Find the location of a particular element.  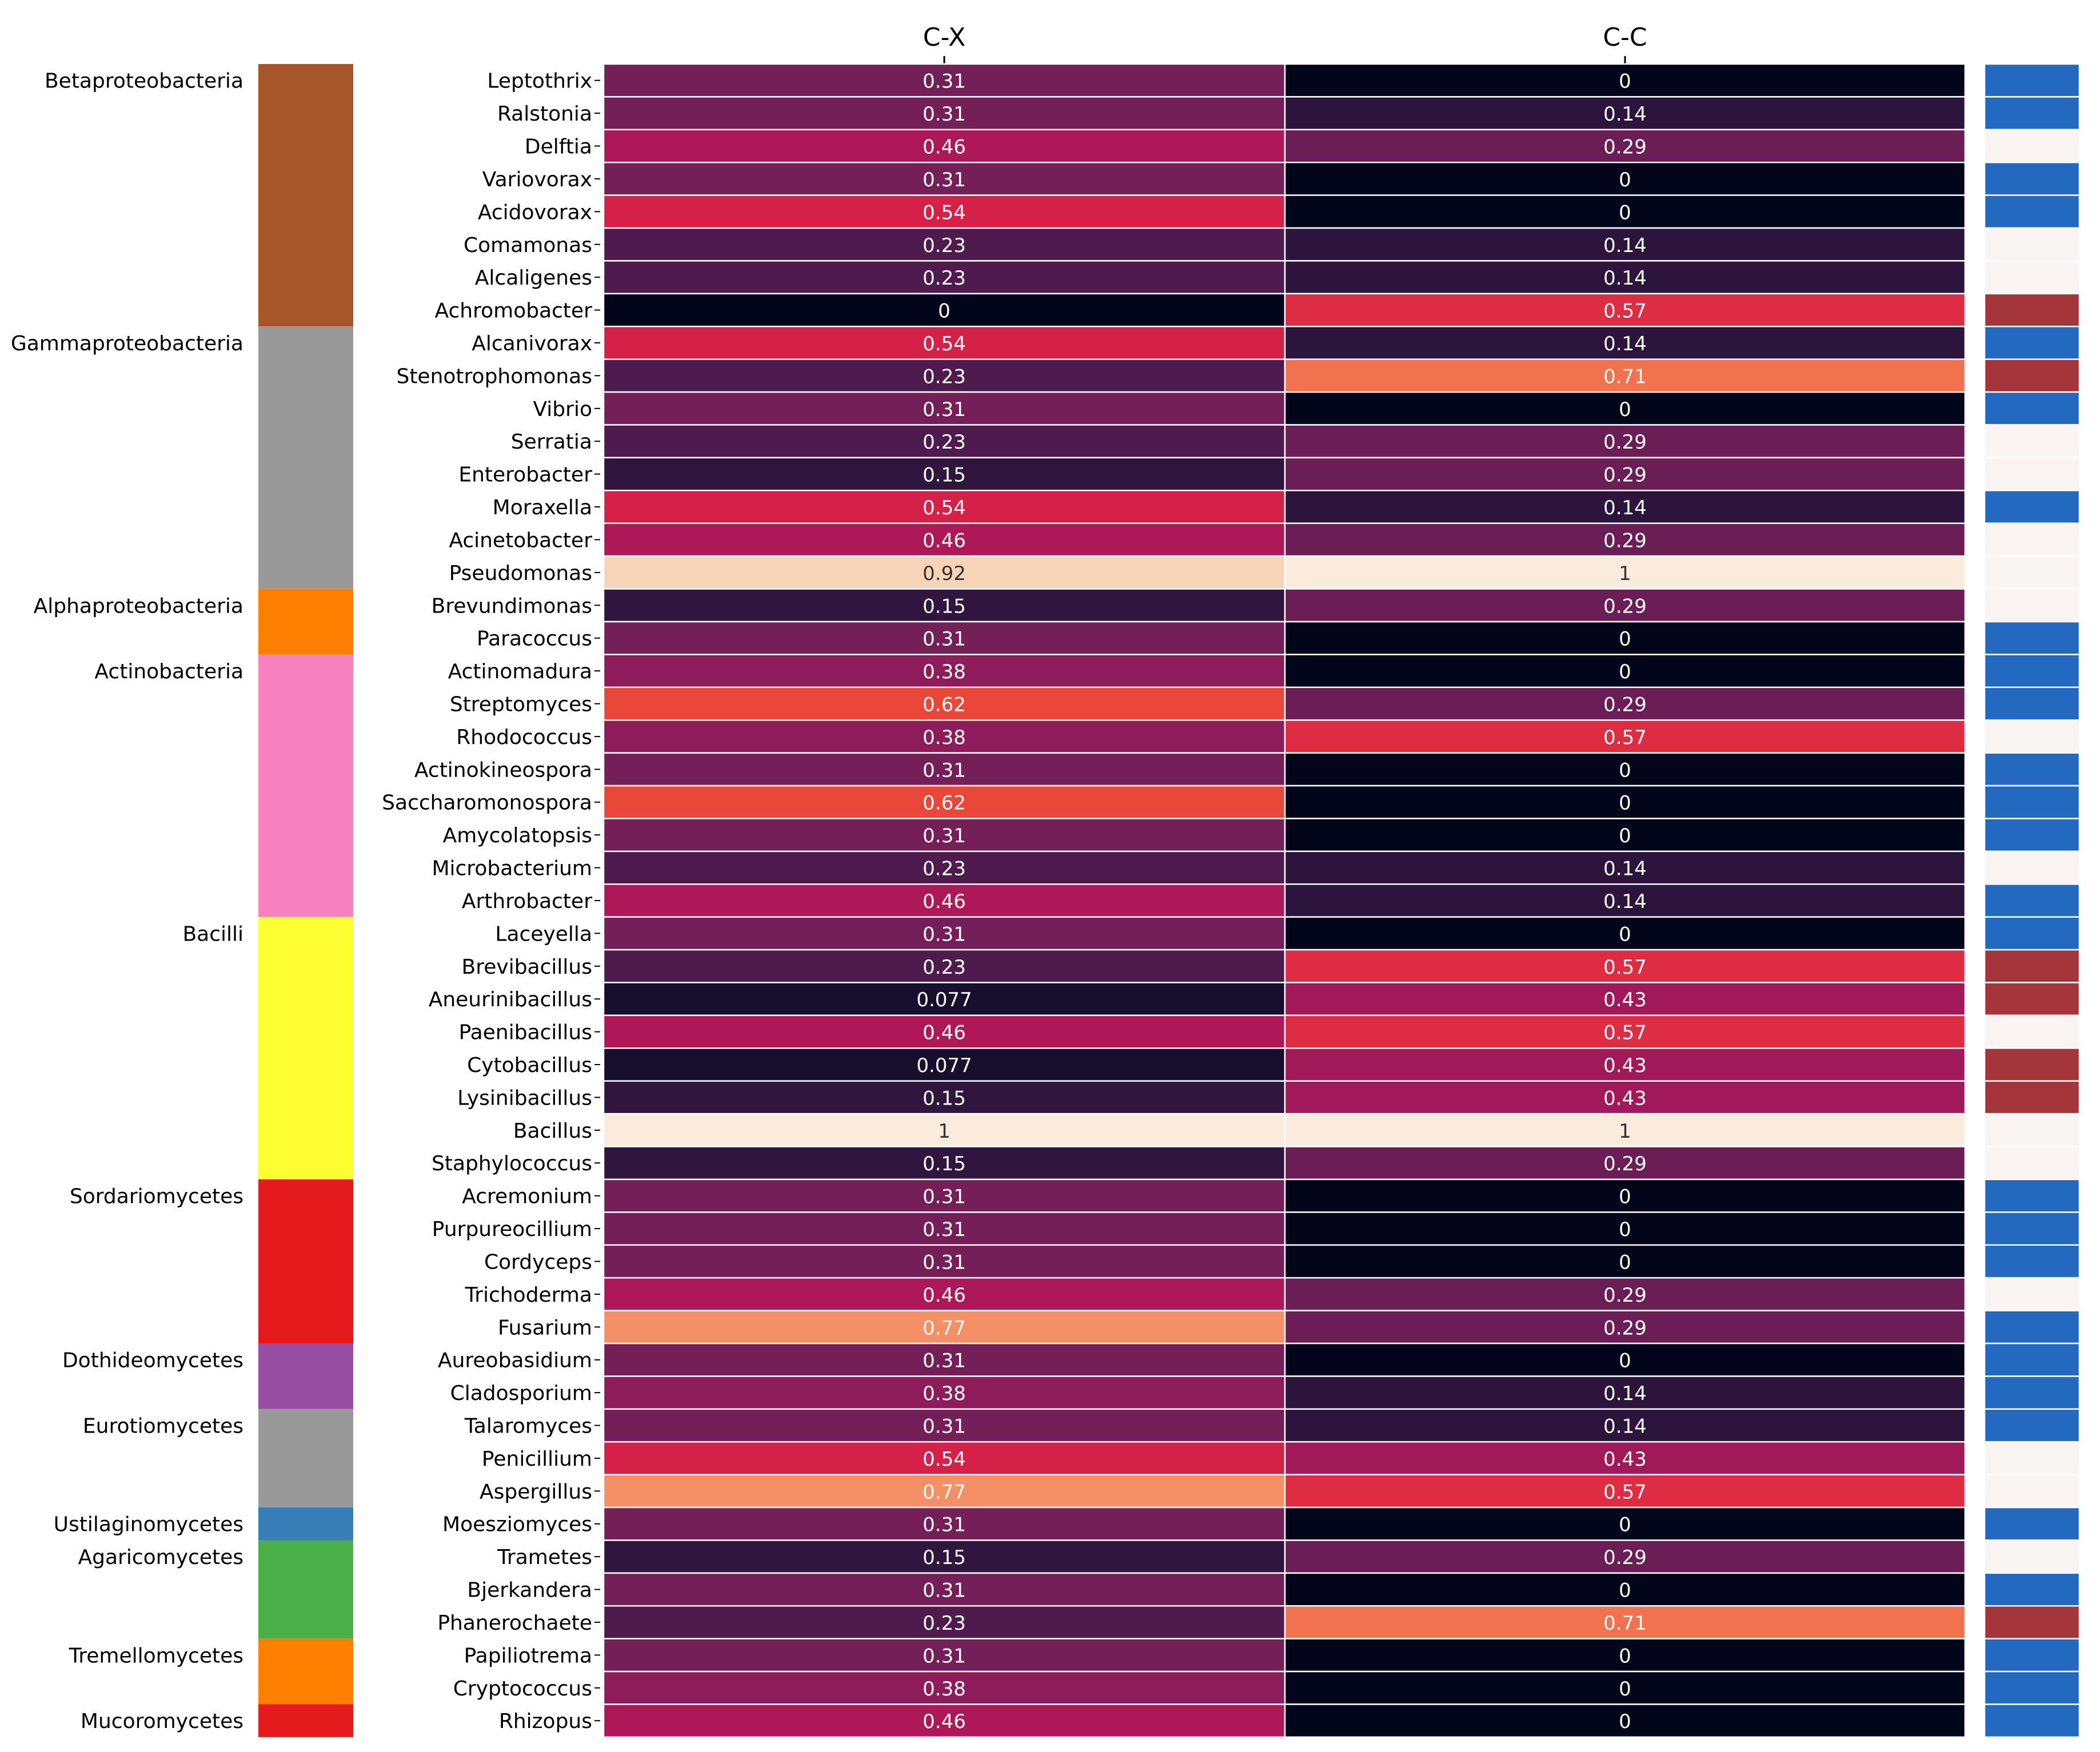

class-label: Bacilli is located at coordinates (212, 934).